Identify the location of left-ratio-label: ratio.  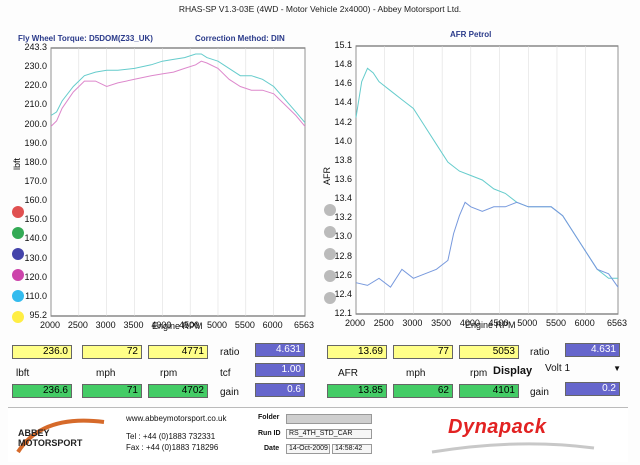
(230, 352).